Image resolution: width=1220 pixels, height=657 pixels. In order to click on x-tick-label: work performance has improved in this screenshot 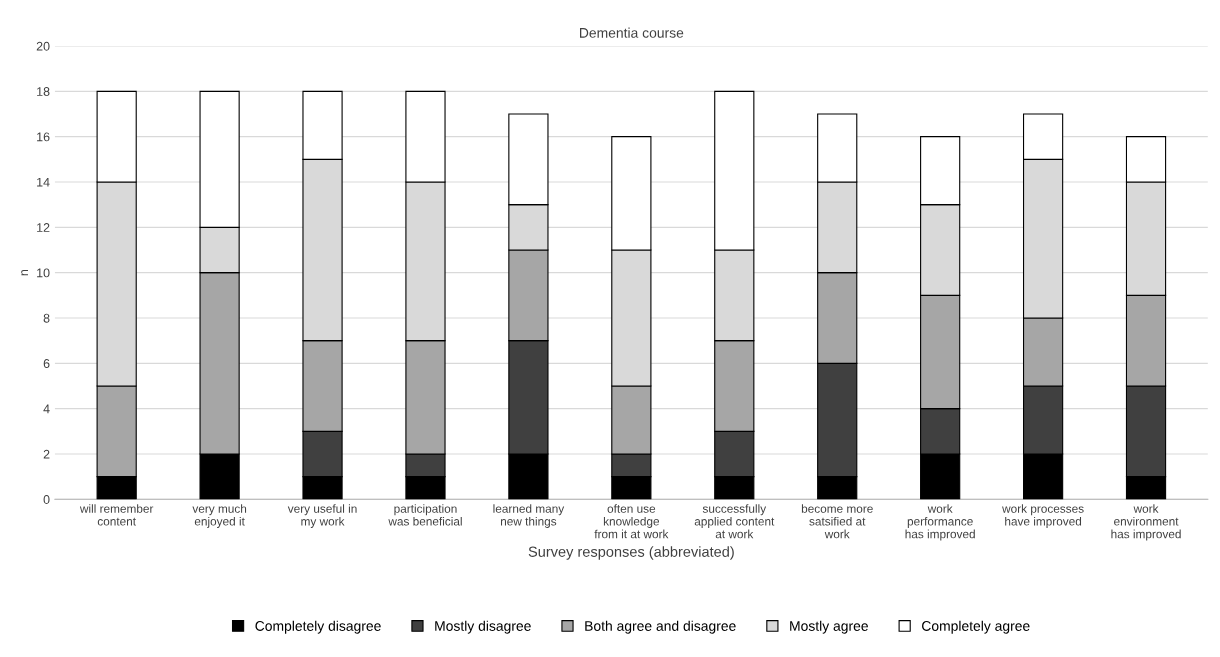, I will do `click(940, 522)`.